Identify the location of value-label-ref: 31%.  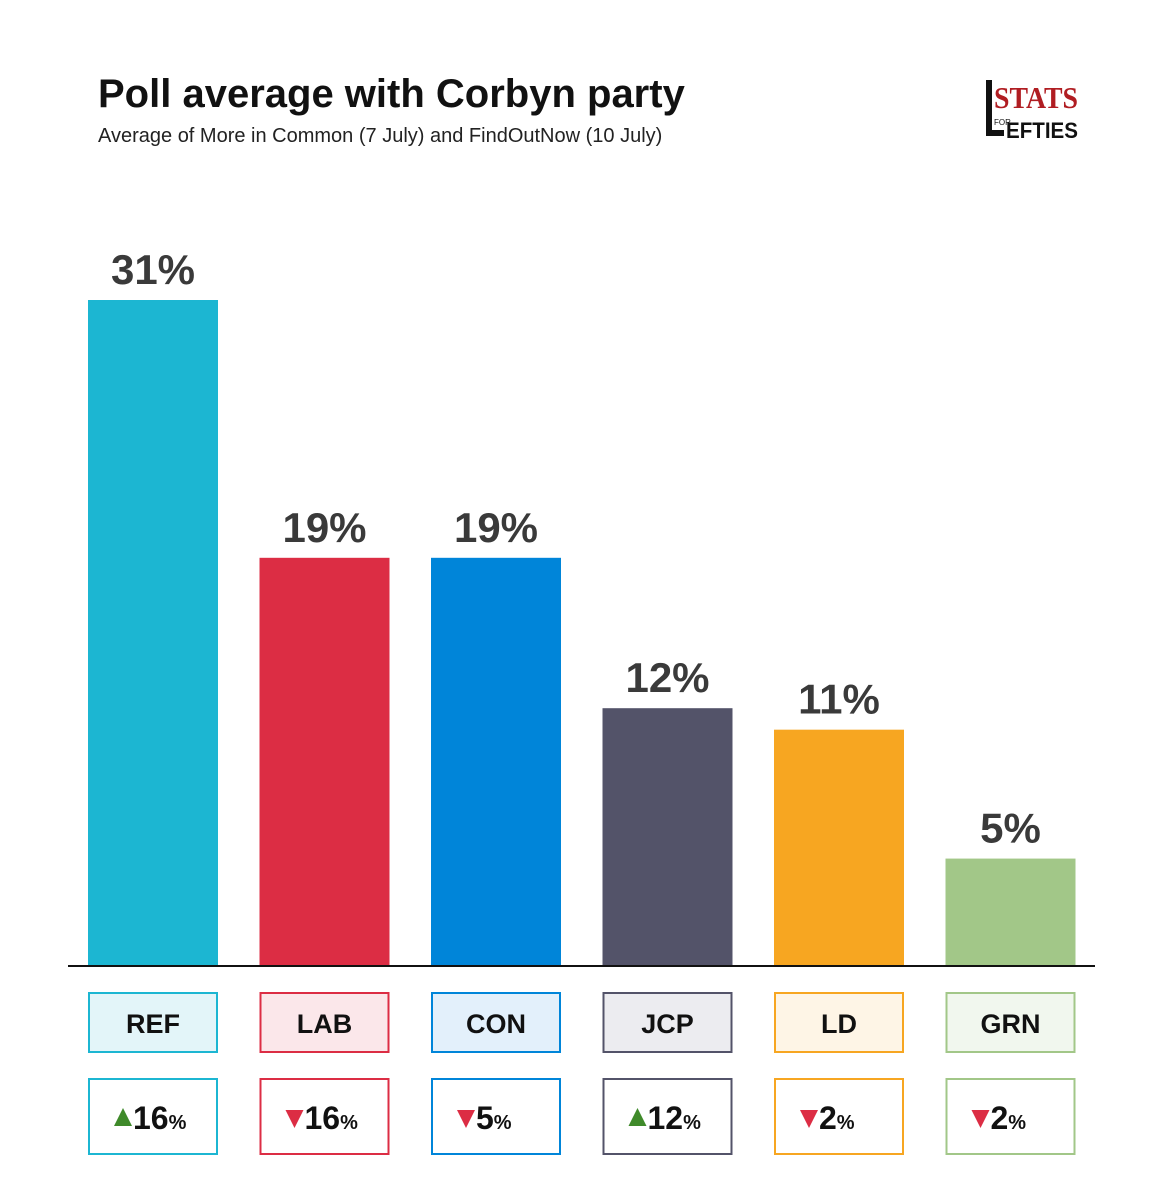
(153, 269).